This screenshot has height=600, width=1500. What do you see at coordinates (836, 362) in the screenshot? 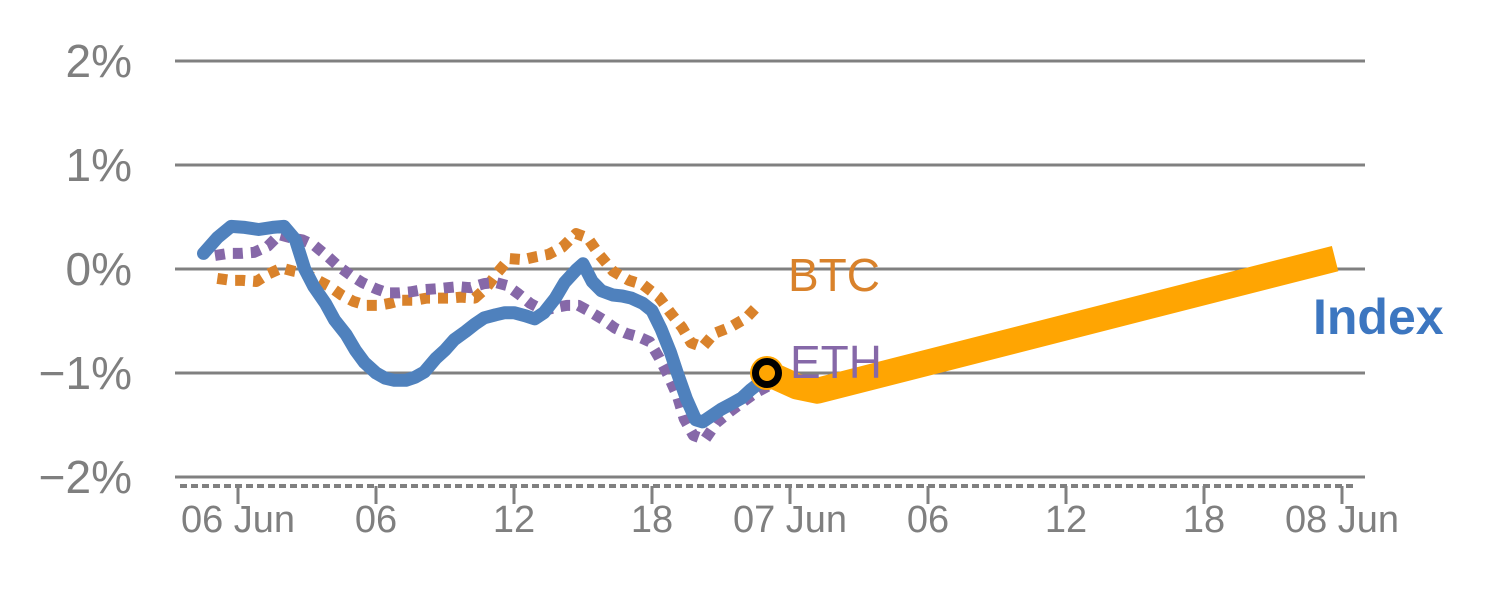
I see `eth-series-label: ETH` at bounding box center [836, 362].